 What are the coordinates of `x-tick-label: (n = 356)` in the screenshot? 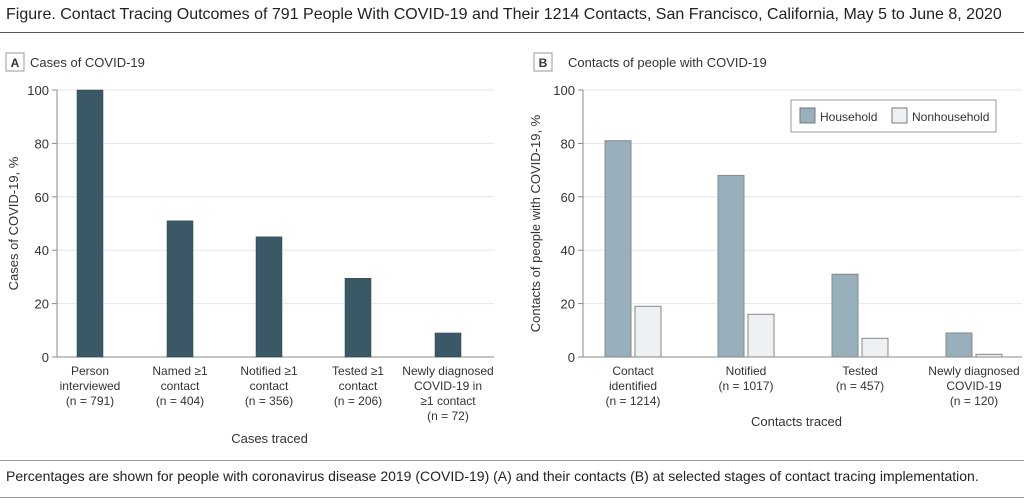 It's located at (269, 401).